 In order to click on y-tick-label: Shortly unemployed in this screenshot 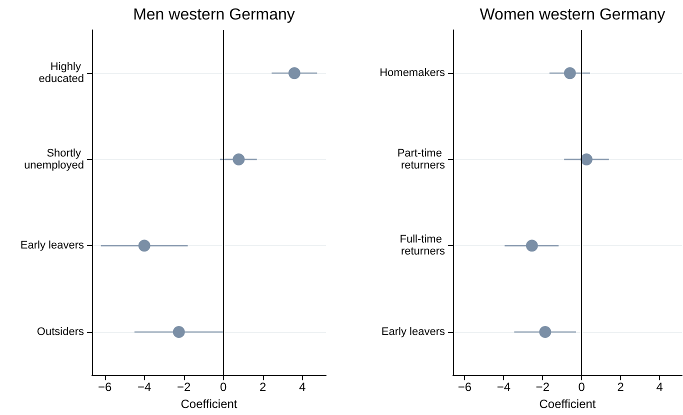, I will do `click(54, 159)`.